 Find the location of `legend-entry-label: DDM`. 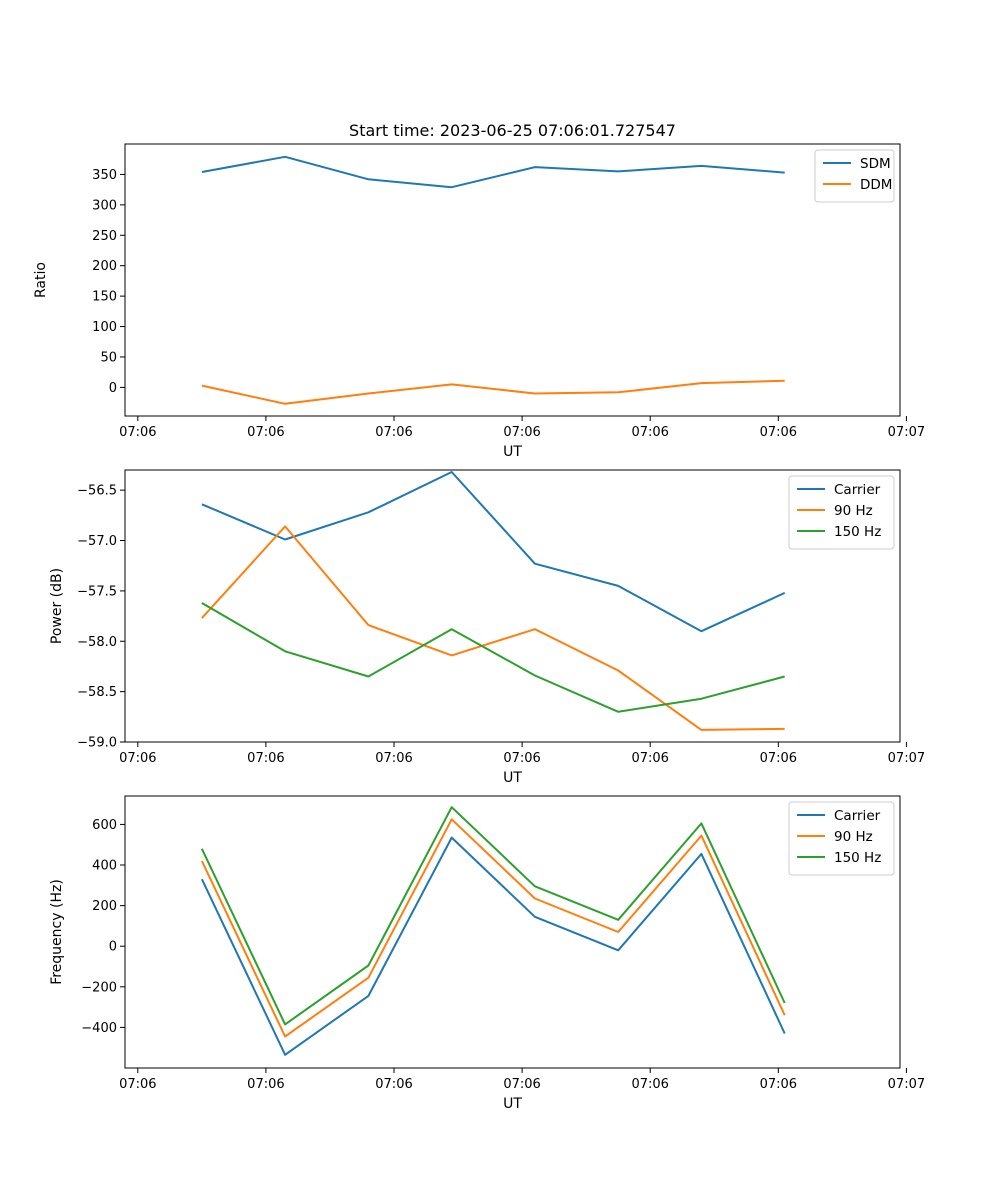

legend-entry-label: DDM is located at coordinates (876, 185).